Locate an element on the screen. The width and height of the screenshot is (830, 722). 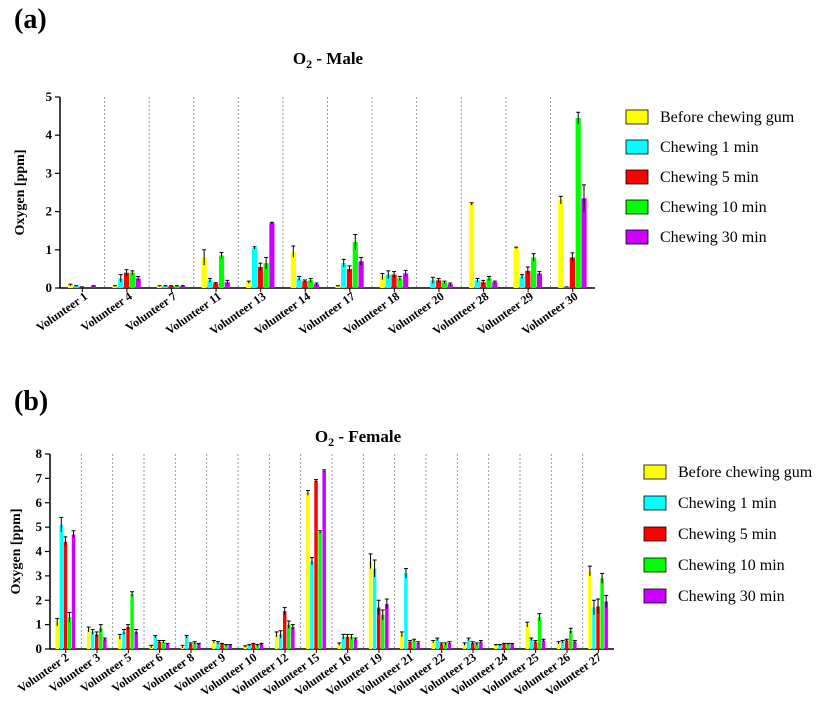
legend-label: Chewing 5 min is located at coordinates (727, 534).